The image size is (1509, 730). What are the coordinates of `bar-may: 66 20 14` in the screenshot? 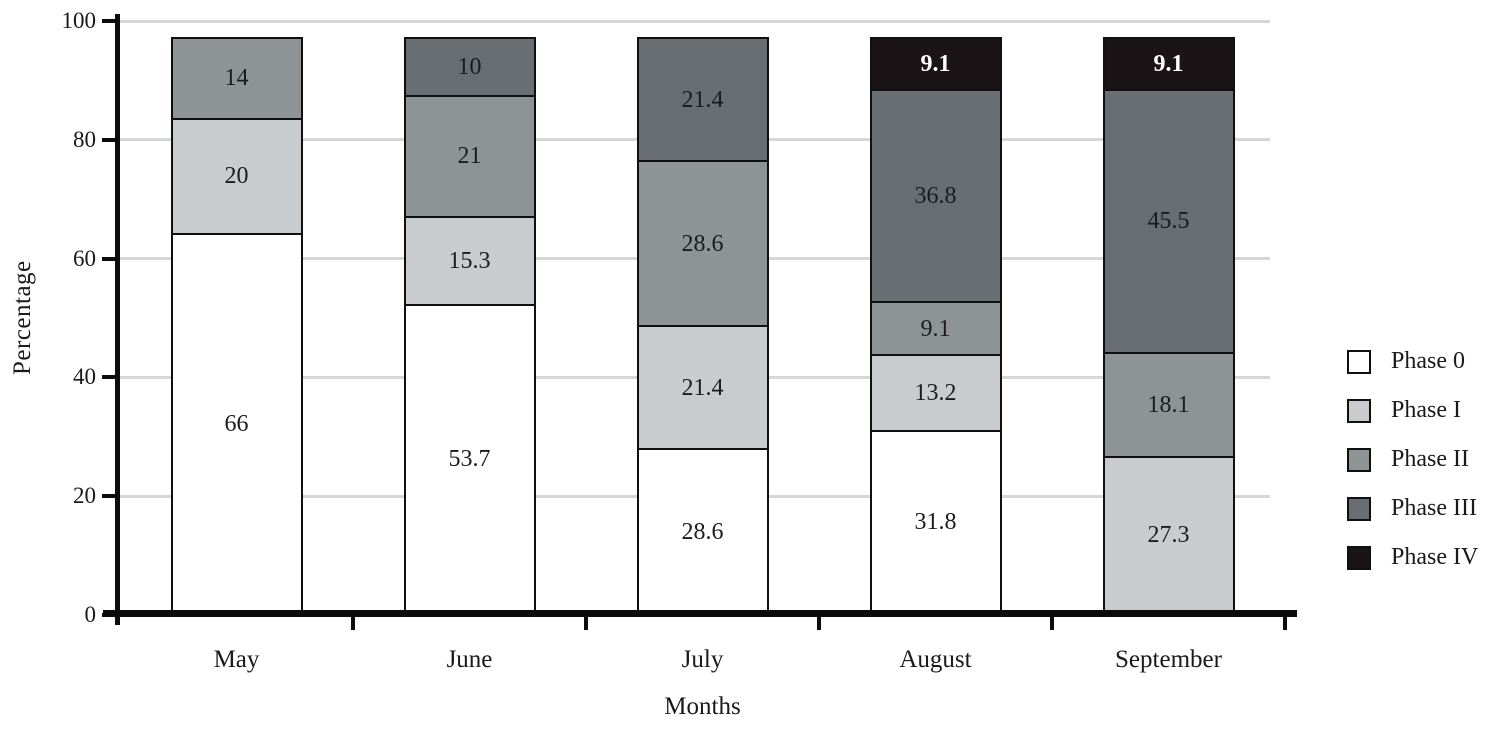 It's located at (236, 326).